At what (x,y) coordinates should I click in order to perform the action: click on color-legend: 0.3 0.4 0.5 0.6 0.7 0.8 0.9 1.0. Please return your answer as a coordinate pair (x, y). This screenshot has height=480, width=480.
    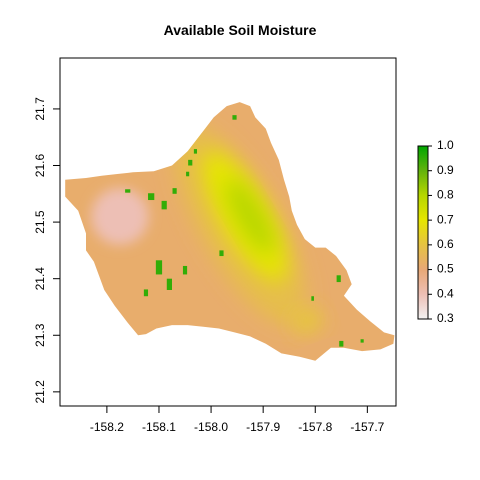
    Looking at the image, I should click on (435, 231).